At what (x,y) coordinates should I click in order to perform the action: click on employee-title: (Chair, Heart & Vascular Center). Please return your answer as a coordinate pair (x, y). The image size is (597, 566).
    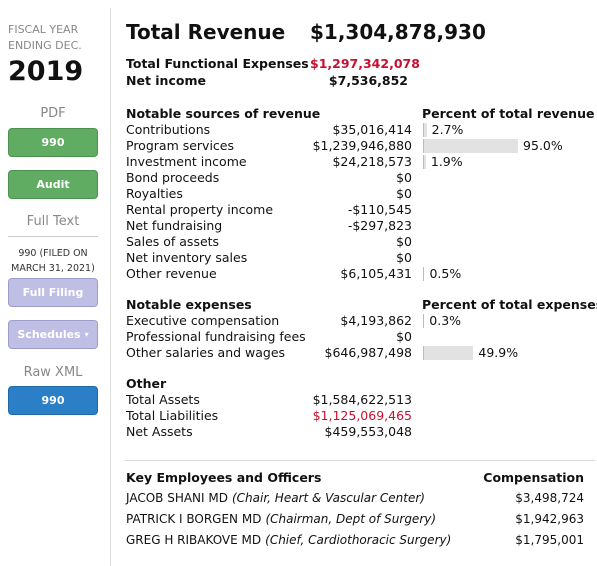
    Looking at the image, I should click on (328, 498).